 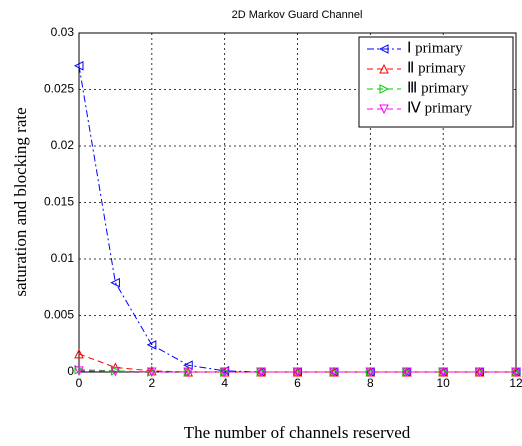 I want to click on legend: Ⅰ primary Ⅱ primary Ⅲ primary Ⅳ primary, so click(x=436, y=82).